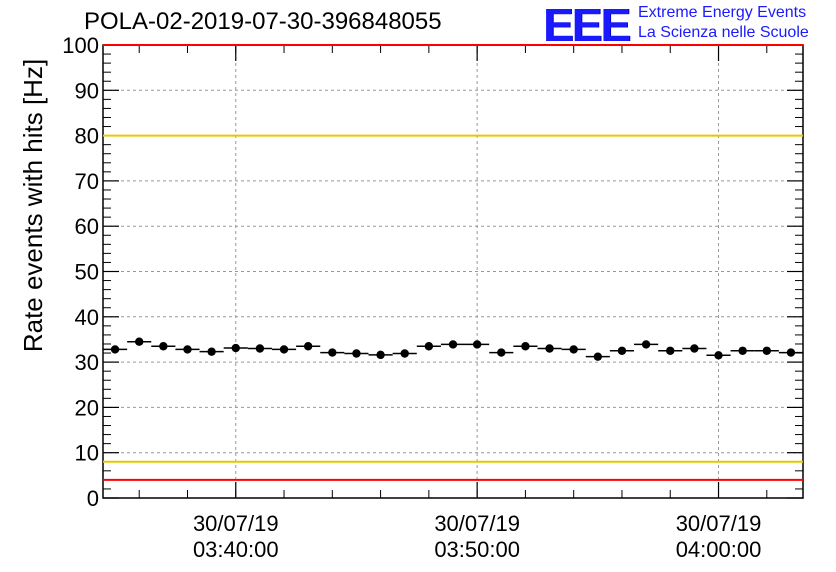 The image size is (836, 572). What do you see at coordinates (87, 90) in the screenshot?
I see `y-tick-label: 90` at bounding box center [87, 90].